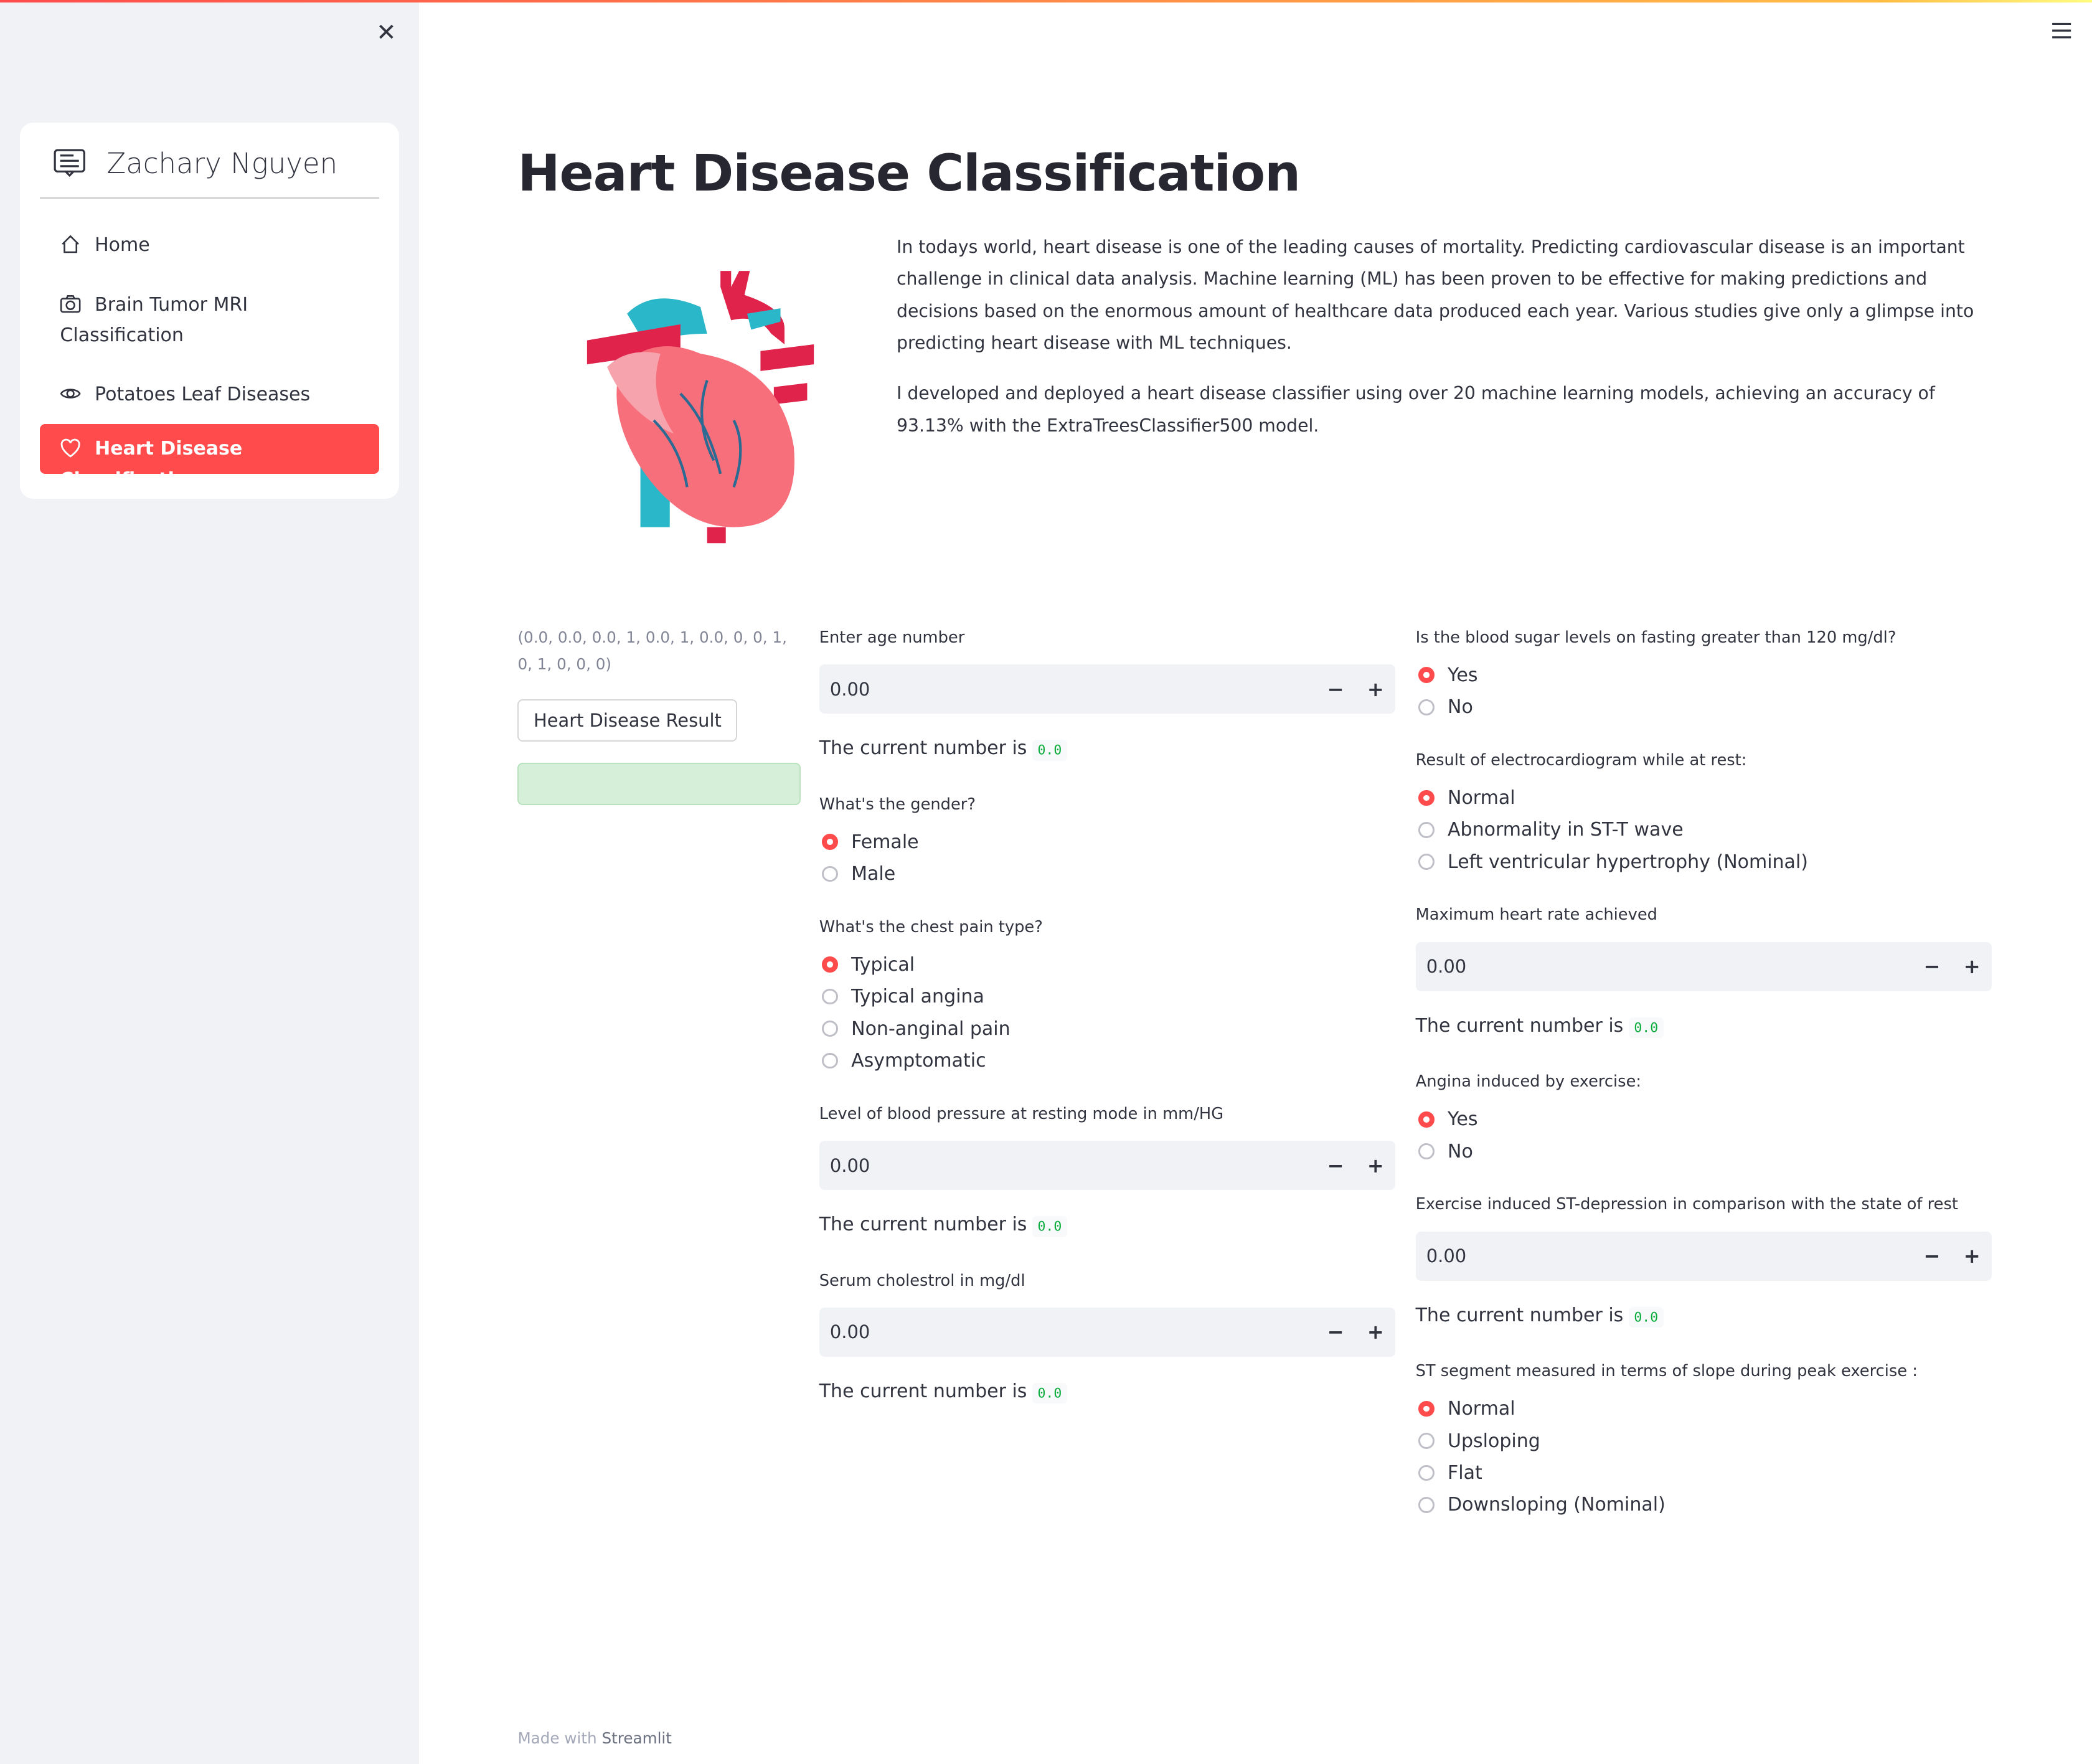 The image size is (2092, 1764). Describe the element at coordinates (122, 245) in the screenshot. I see `nav-item-label: Home` at that location.